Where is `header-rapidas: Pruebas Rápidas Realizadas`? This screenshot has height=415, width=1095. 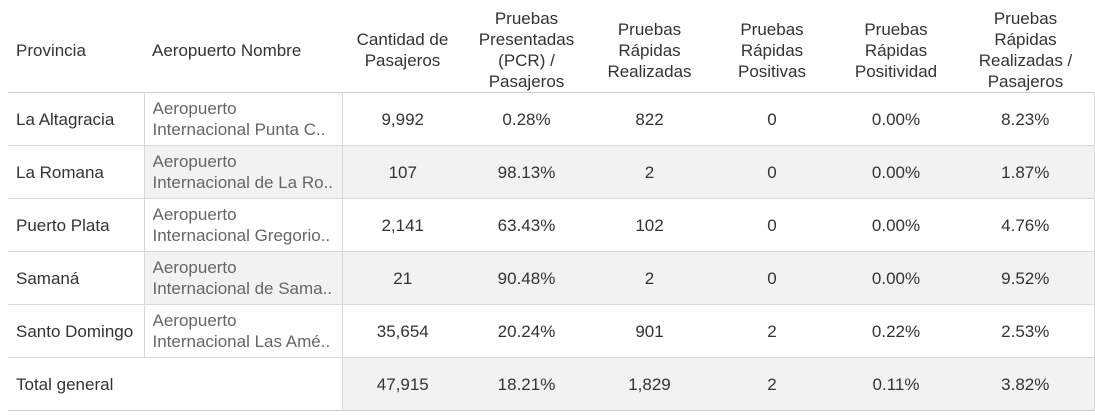 header-rapidas: Pruebas Rápidas Realizadas is located at coordinates (649, 50).